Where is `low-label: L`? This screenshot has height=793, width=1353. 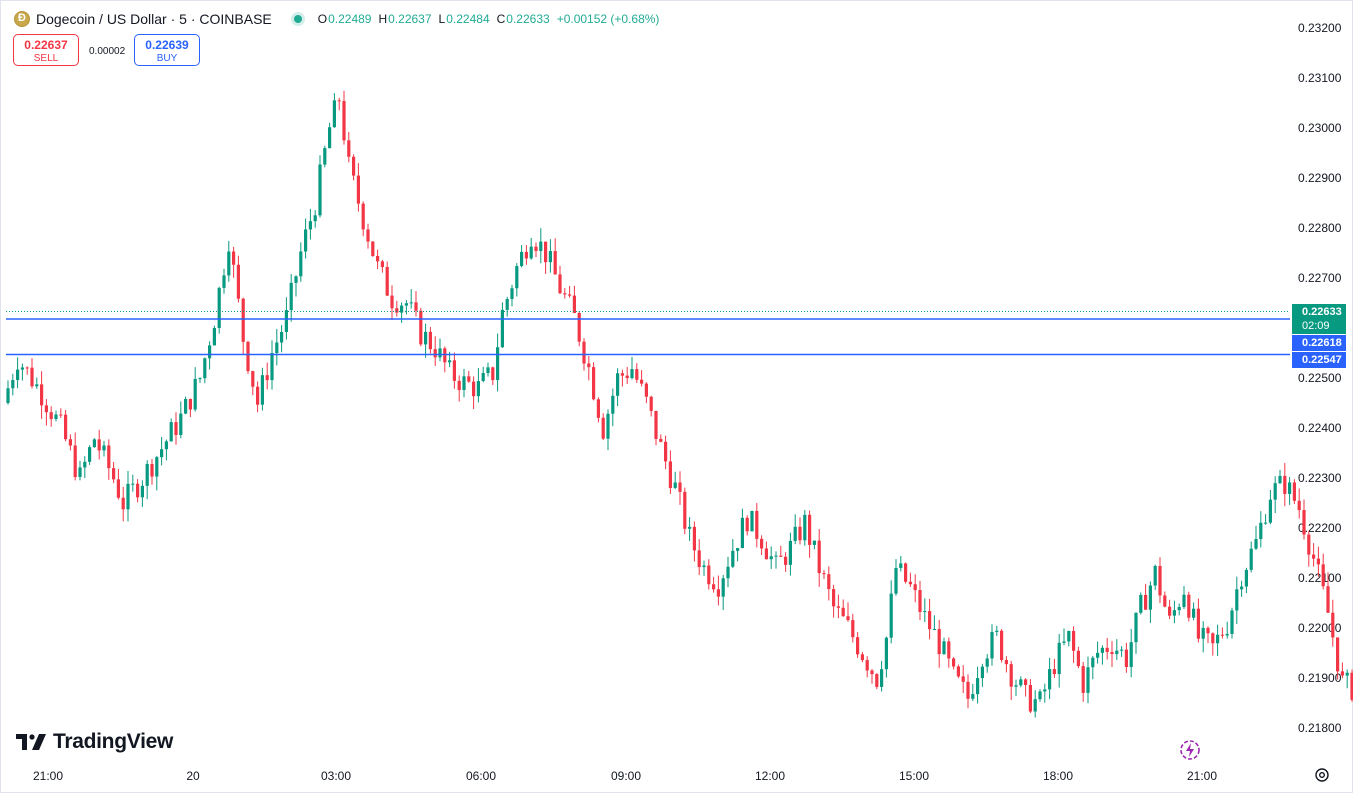 low-label: L is located at coordinates (442, 19).